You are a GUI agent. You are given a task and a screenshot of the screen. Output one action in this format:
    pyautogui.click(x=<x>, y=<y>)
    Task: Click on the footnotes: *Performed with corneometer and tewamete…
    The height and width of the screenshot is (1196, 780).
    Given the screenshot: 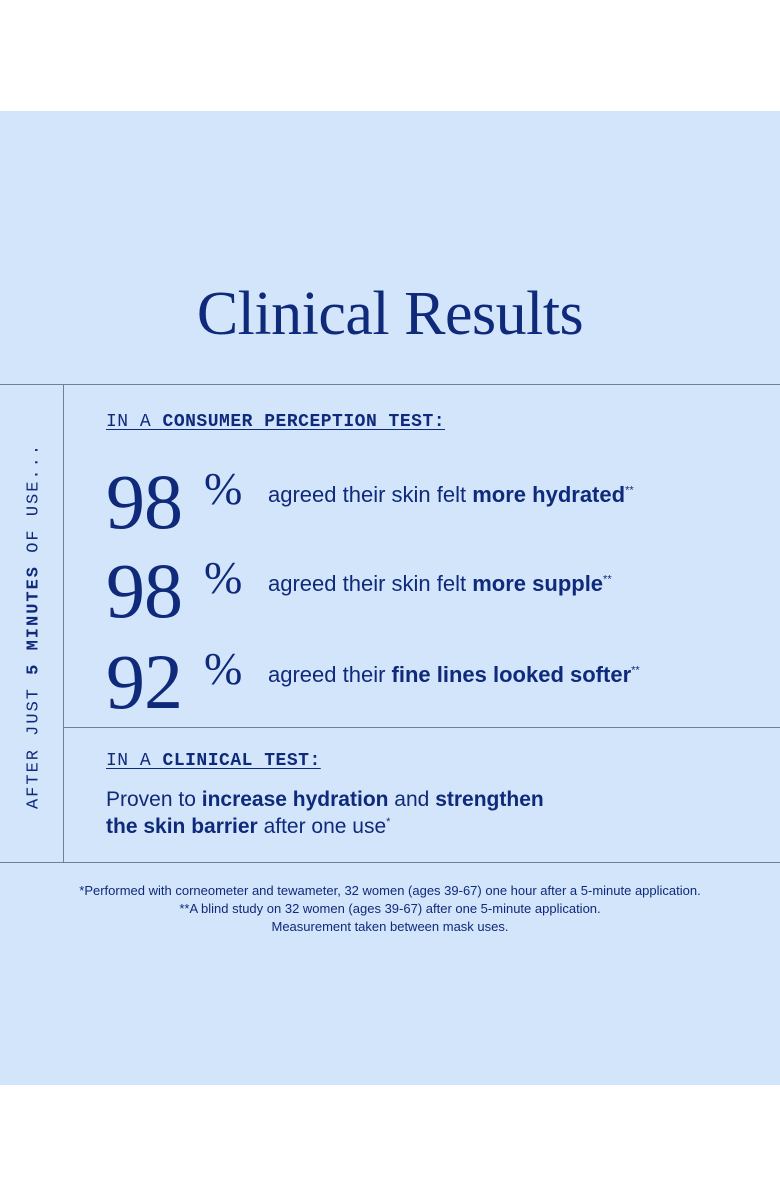 What is the action you would take?
    pyautogui.click(x=390, y=909)
    